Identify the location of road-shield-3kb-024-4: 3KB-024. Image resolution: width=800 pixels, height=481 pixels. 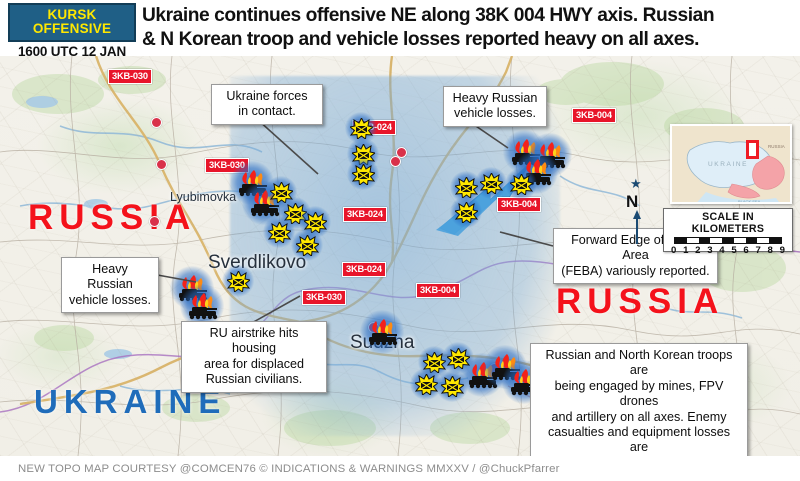
(365, 214).